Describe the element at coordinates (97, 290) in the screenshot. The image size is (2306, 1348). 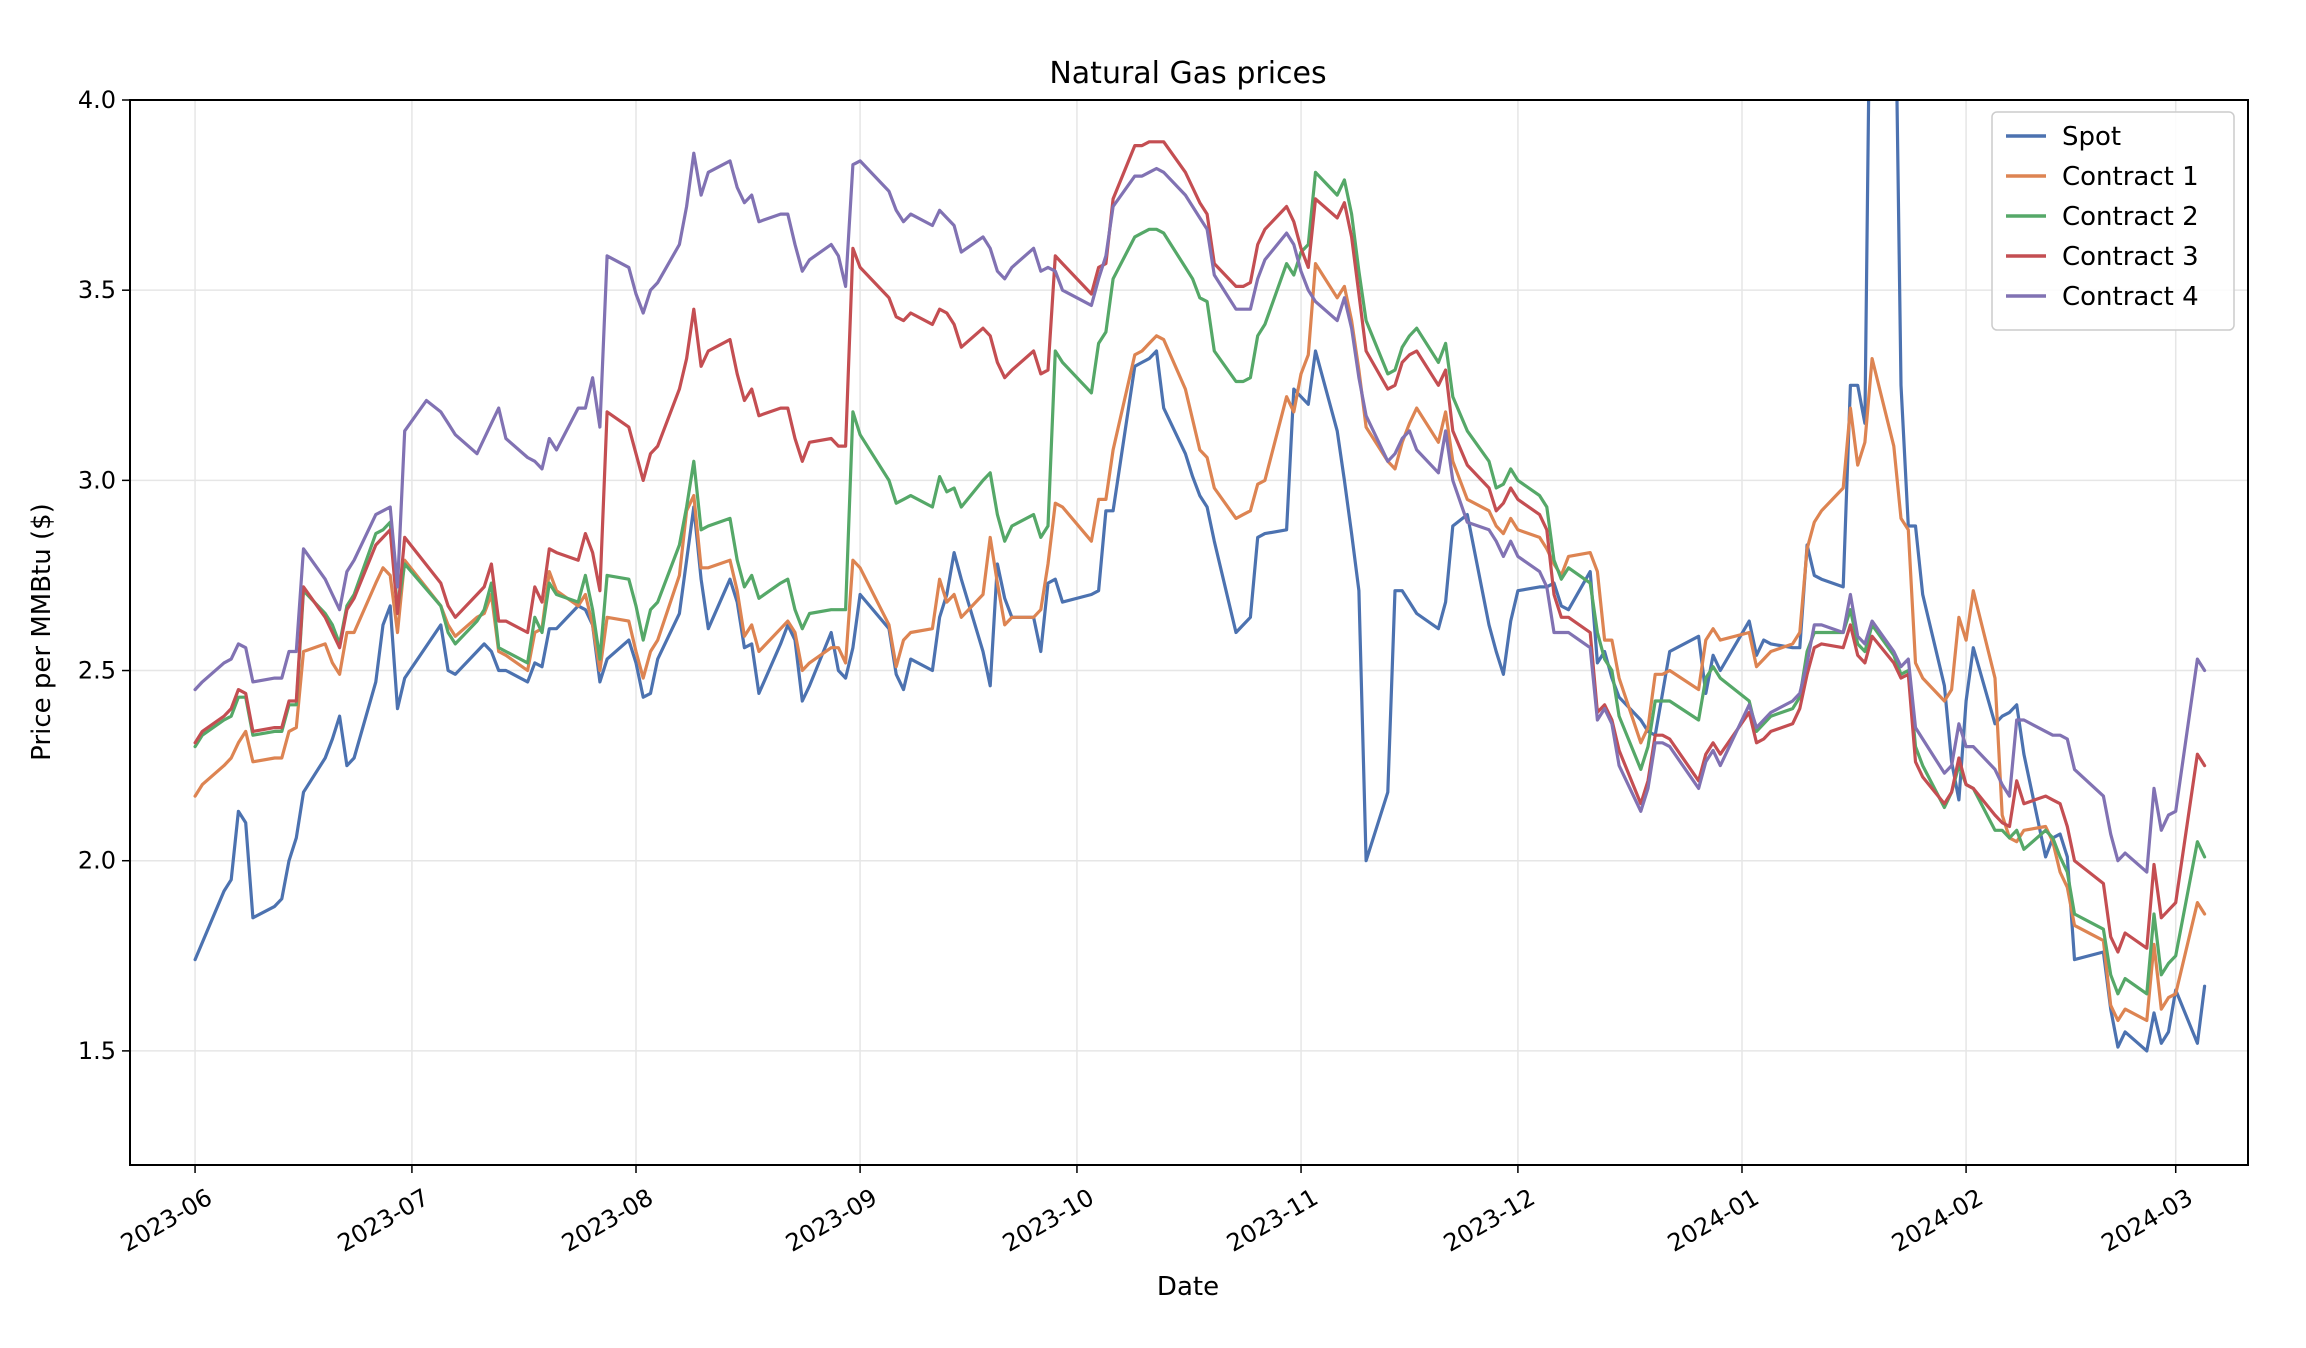
I see `y-tick-label: 3.5` at that location.